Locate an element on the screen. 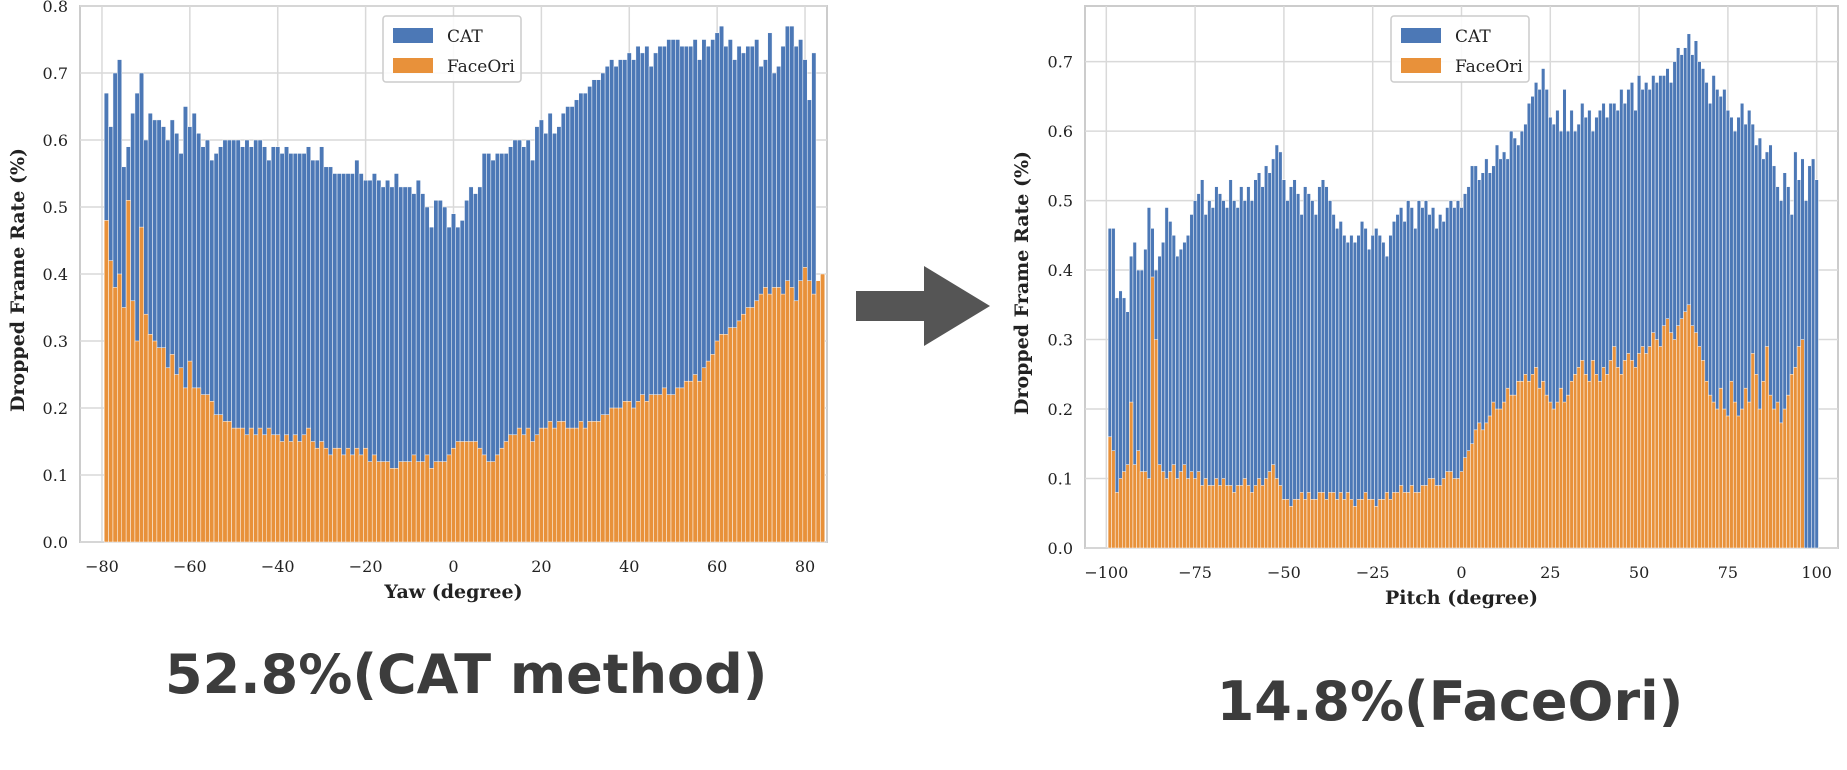  y-tick-label: 0.3 is located at coordinates (1060, 340).